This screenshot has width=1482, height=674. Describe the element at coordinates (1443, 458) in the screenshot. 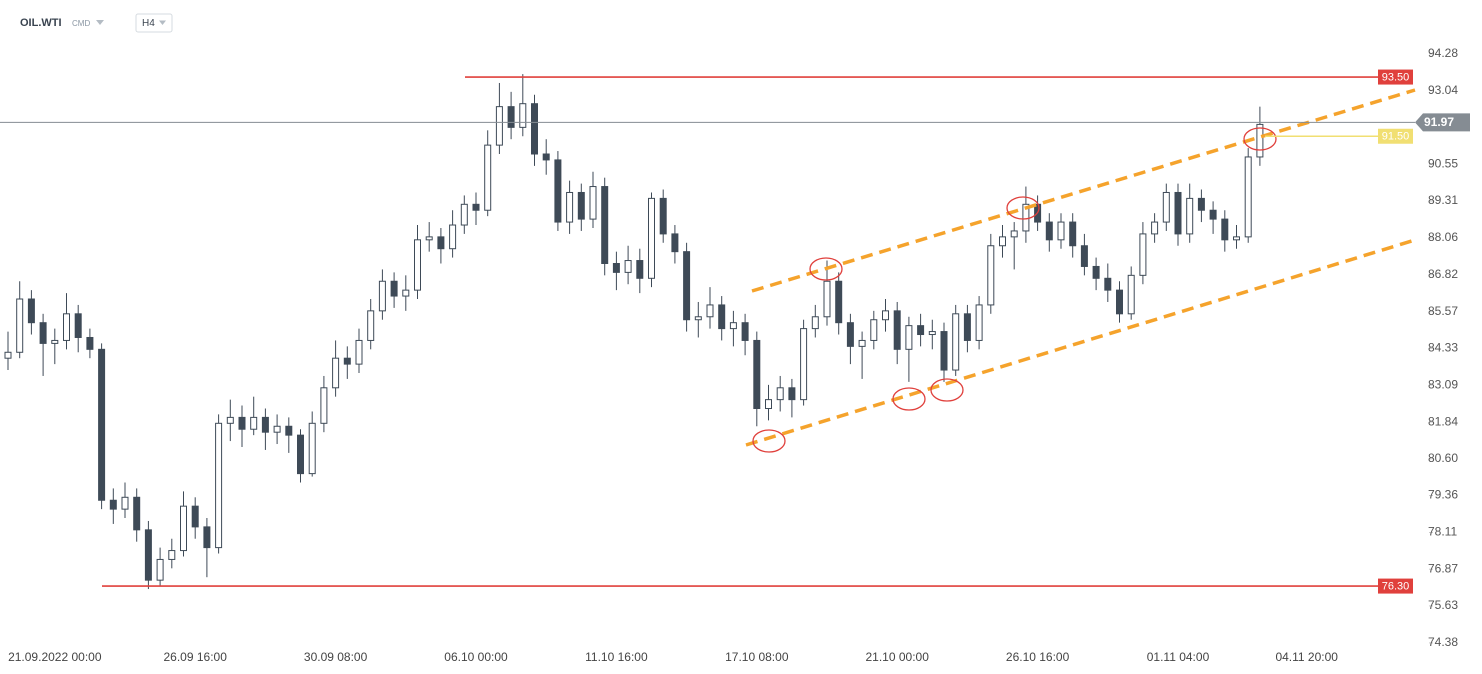

I see `y-tick-label: 80.60` at that location.